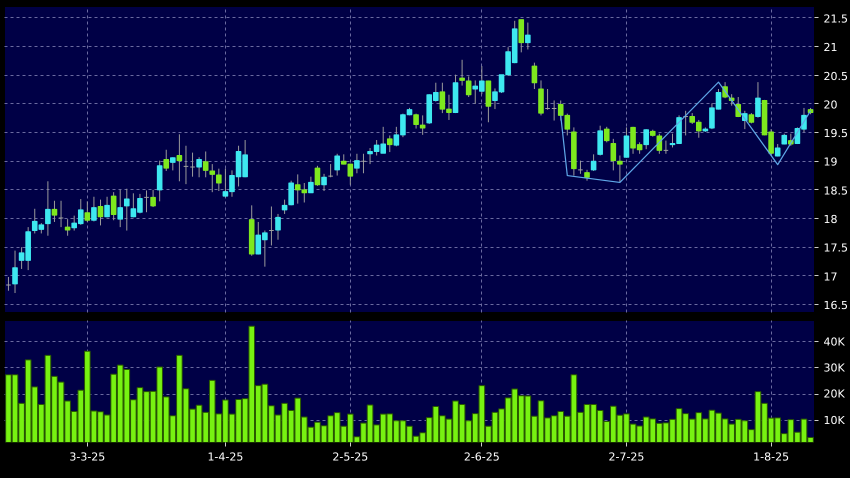 Image resolution: width=850 pixels, height=478 pixels. What do you see at coordinates (835, 394) in the screenshot?
I see `y-tick-label: 20K` at bounding box center [835, 394].